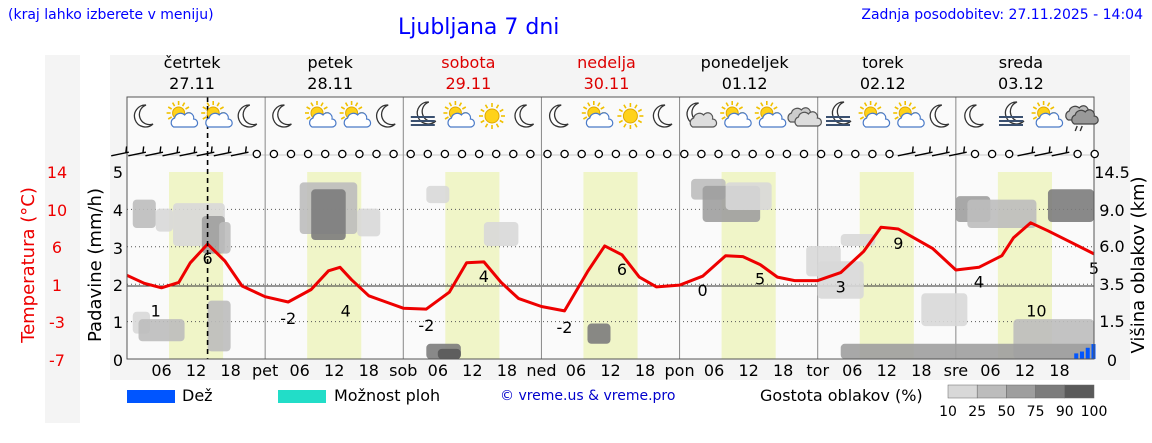 This screenshot has width=1152, height=443. What do you see at coordinates (57, 247) in the screenshot?
I see `temperature-tick-label: 6` at bounding box center [57, 247].